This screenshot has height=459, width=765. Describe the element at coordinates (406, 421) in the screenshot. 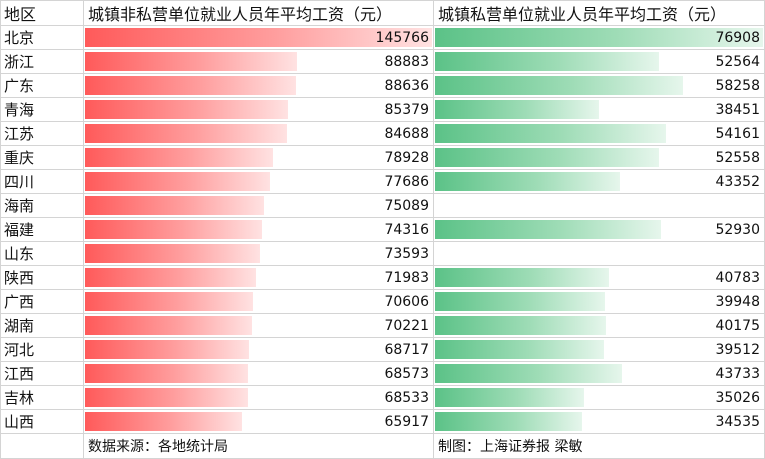

I see `nonprivate-wage-value: 65917` at that location.